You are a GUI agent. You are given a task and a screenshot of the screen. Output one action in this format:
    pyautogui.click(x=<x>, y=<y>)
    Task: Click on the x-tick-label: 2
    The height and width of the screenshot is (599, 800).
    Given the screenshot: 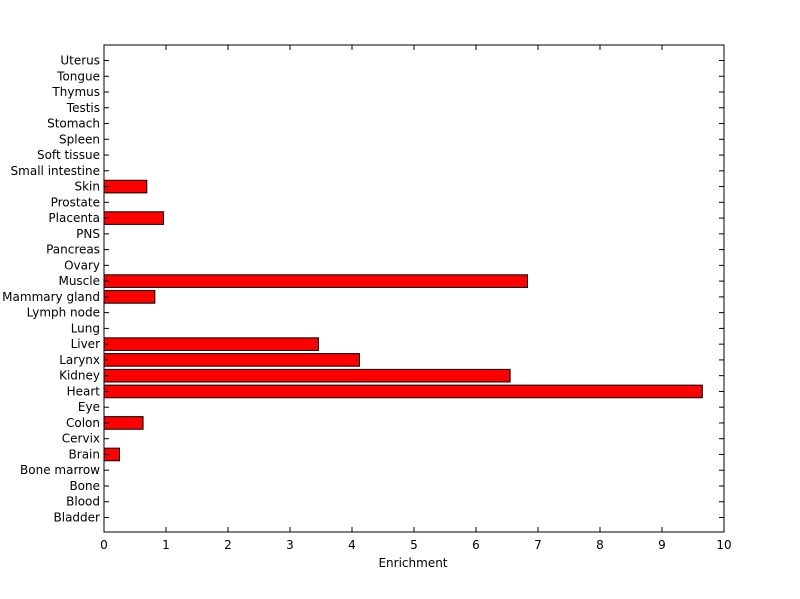 What is the action you would take?
    pyautogui.click(x=228, y=545)
    